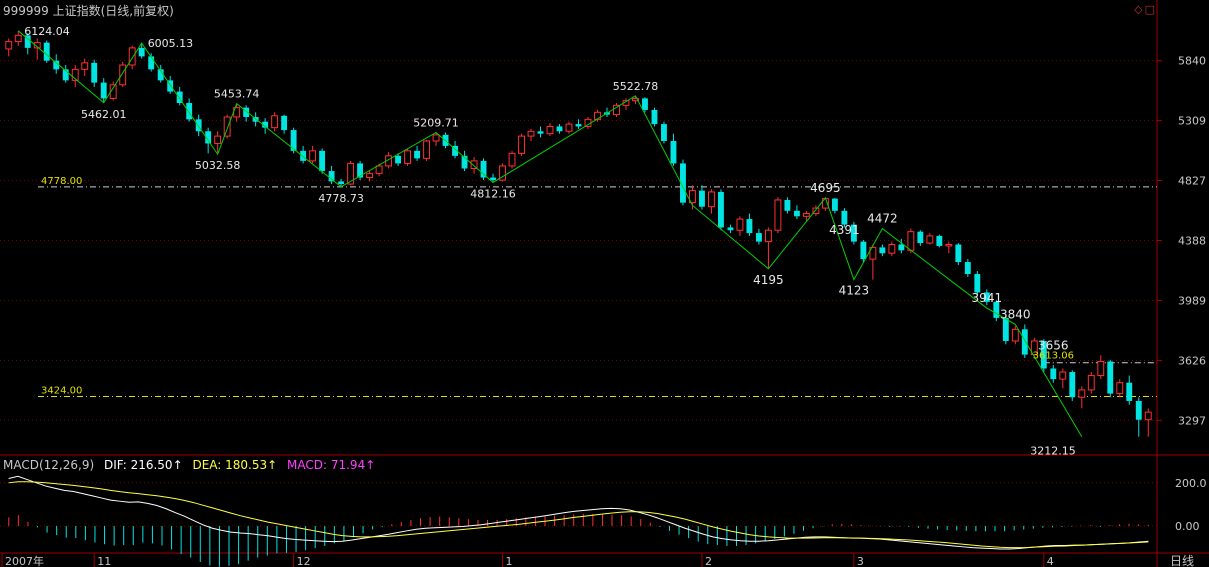 The width and height of the screenshot is (1209, 567). What do you see at coordinates (235, 465) in the screenshot?
I see `dea-value: DEA: 180.53↑` at bounding box center [235, 465].